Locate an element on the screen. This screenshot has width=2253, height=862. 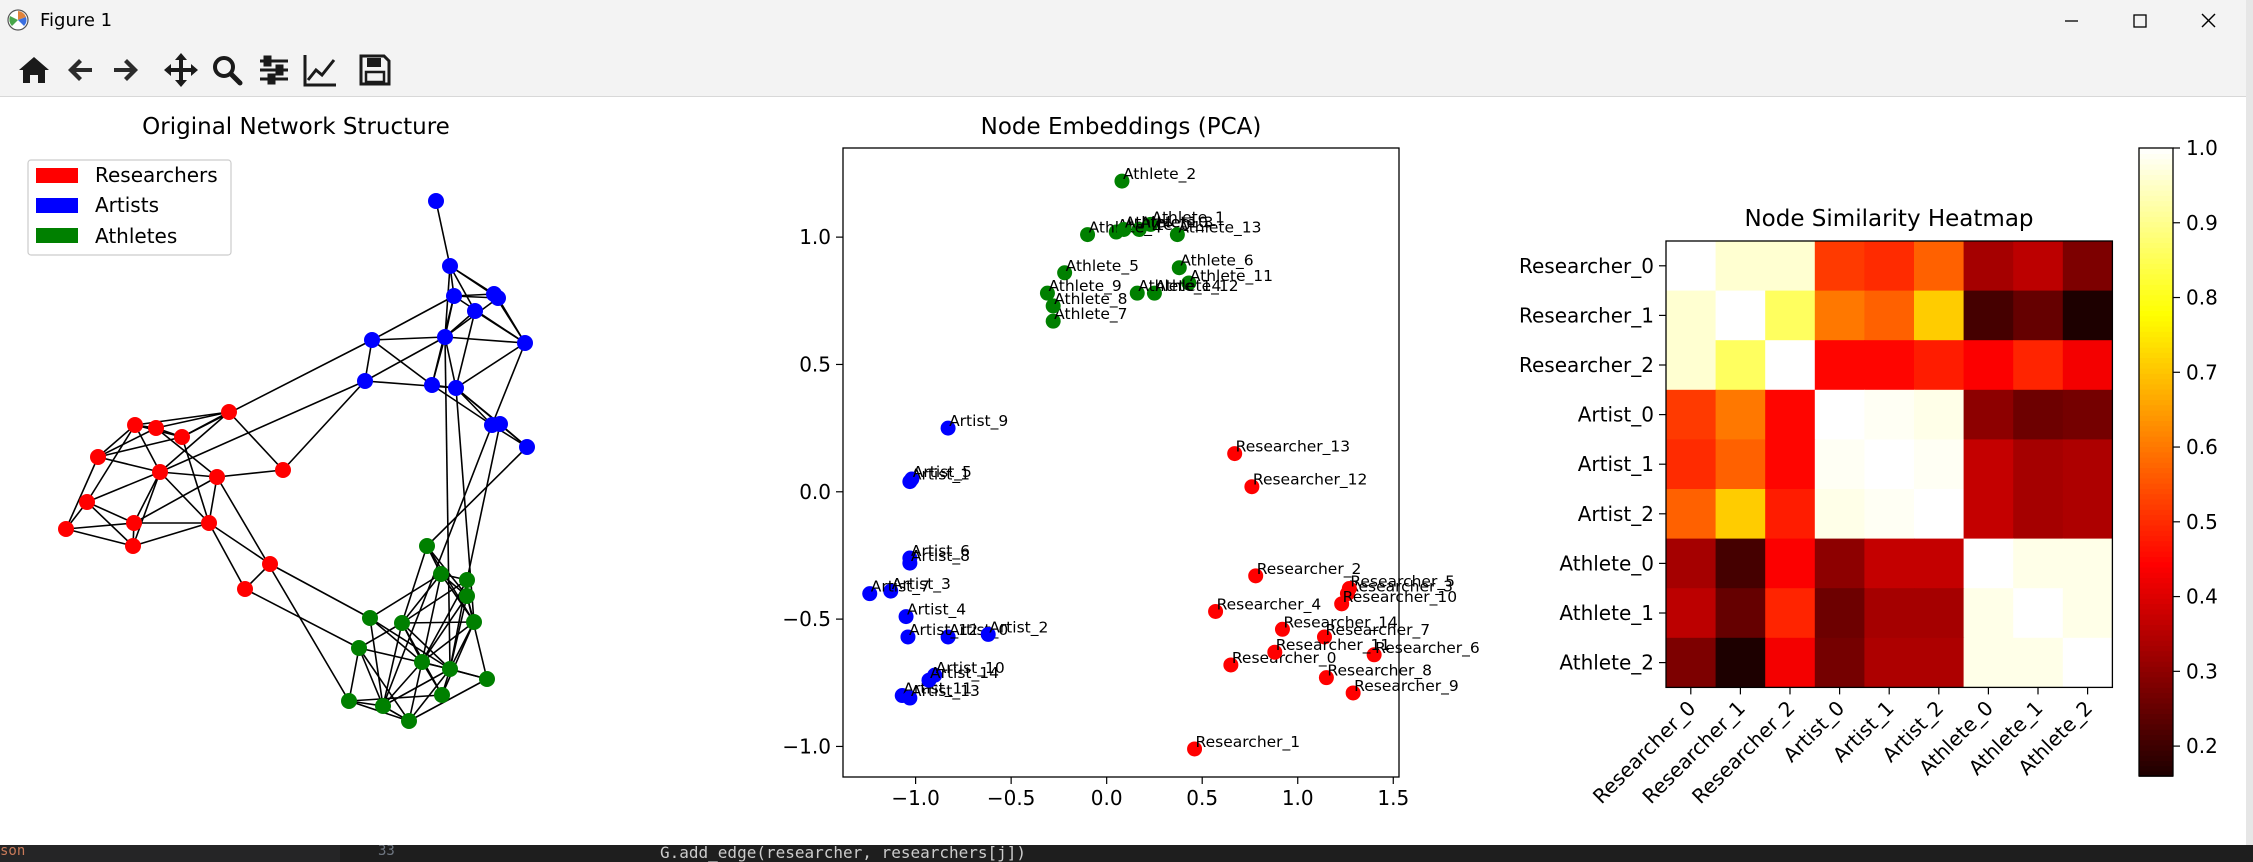
editor-code-line: G.add_edge(researcher, researchers[j]) is located at coordinates (843, 853).